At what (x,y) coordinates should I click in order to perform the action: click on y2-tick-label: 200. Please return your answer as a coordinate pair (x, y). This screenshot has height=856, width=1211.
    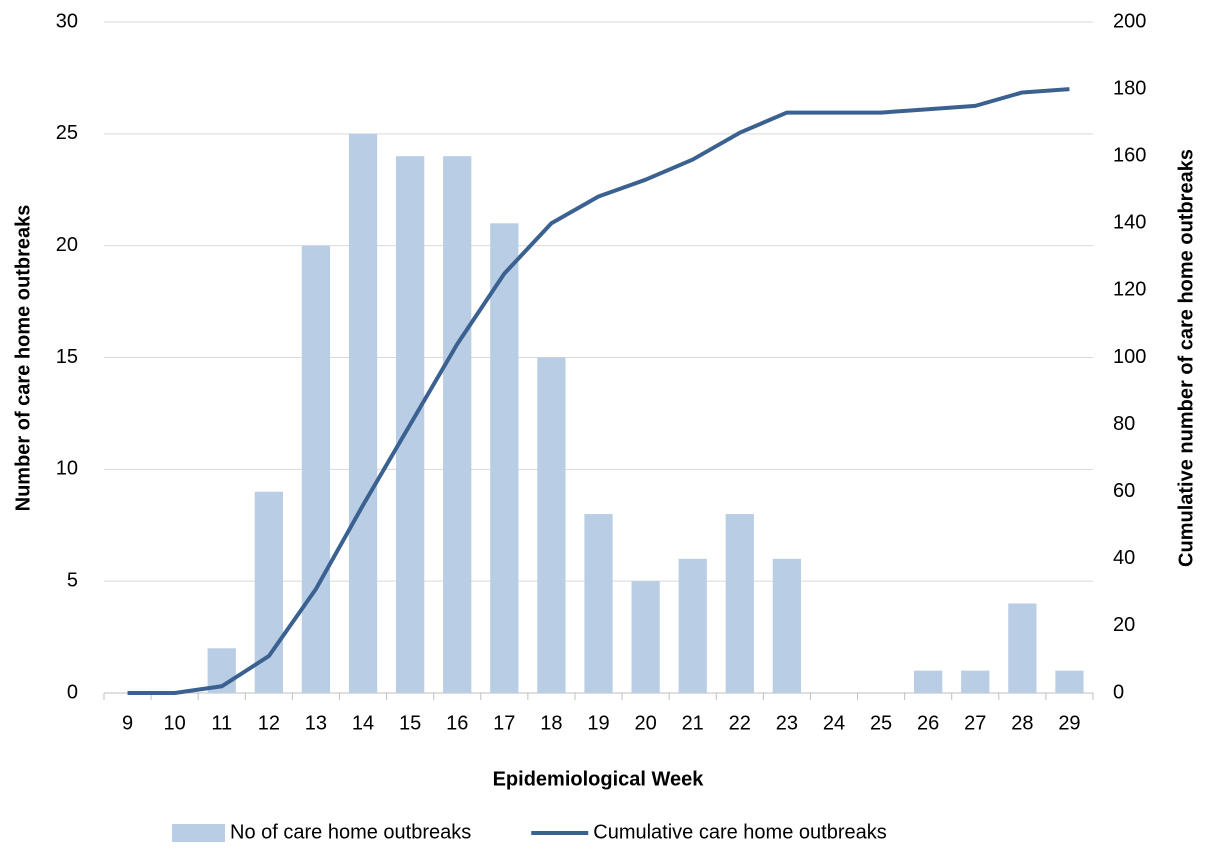
    Looking at the image, I should click on (1129, 21).